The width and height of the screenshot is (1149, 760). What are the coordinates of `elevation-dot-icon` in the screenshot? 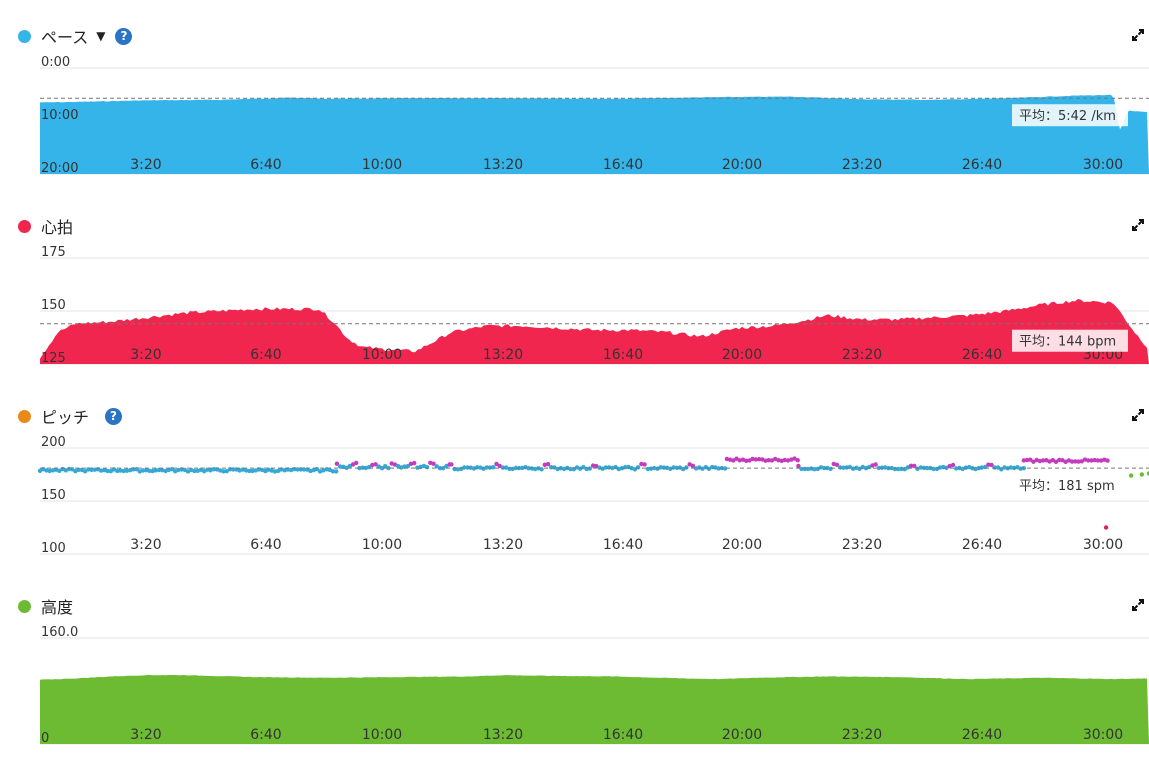 It's located at (24, 606).